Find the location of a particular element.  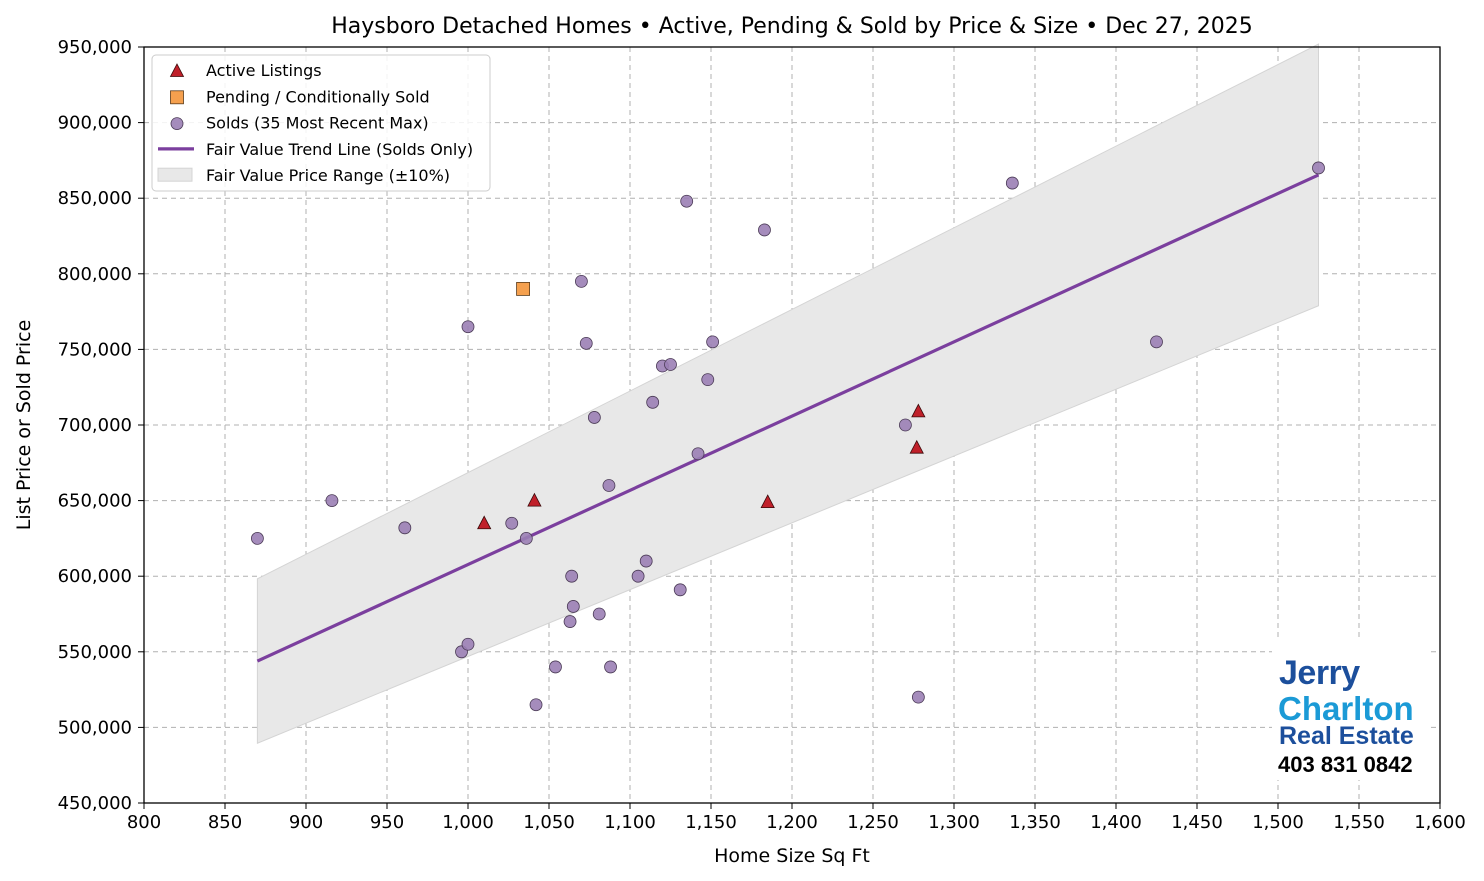

x-tick-label: 800 is located at coordinates (144, 822).